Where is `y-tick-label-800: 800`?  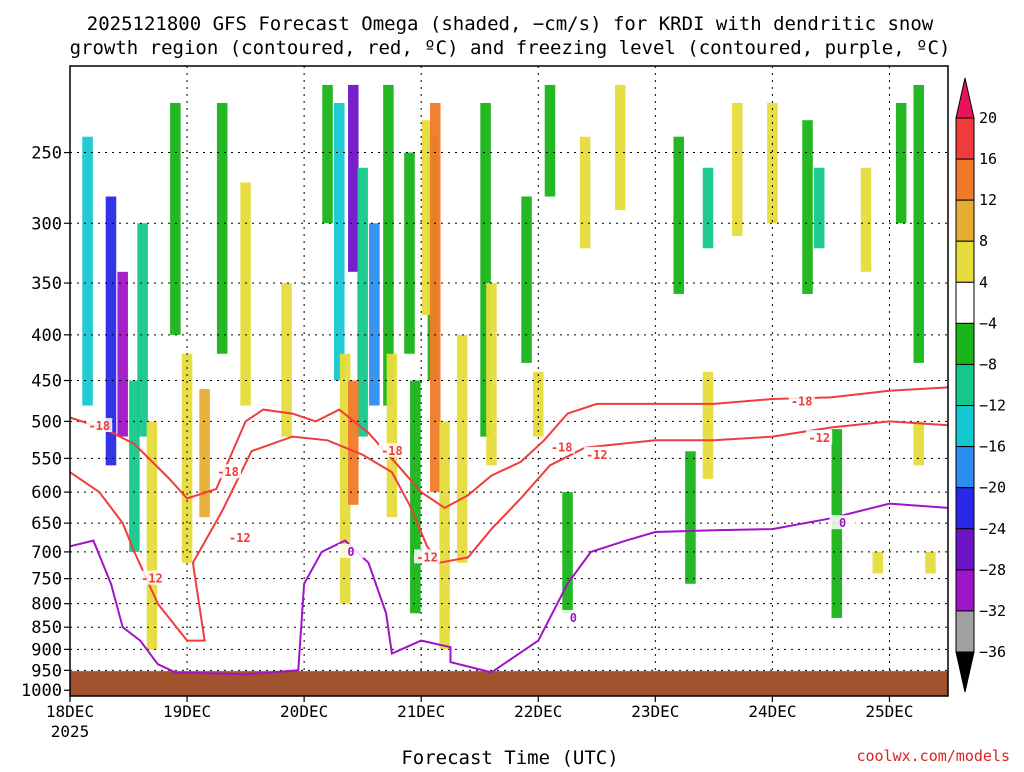
y-tick-label-800: 800 is located at coordinates (46, 605).